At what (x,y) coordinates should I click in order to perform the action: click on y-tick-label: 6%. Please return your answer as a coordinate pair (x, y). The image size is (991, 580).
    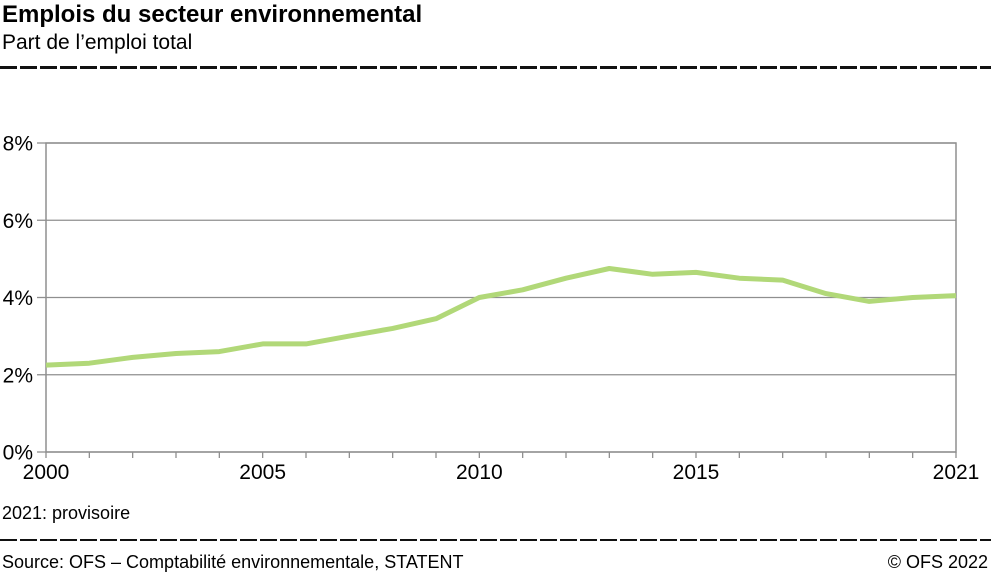
    Looking at the image, I should click on (18, 221).